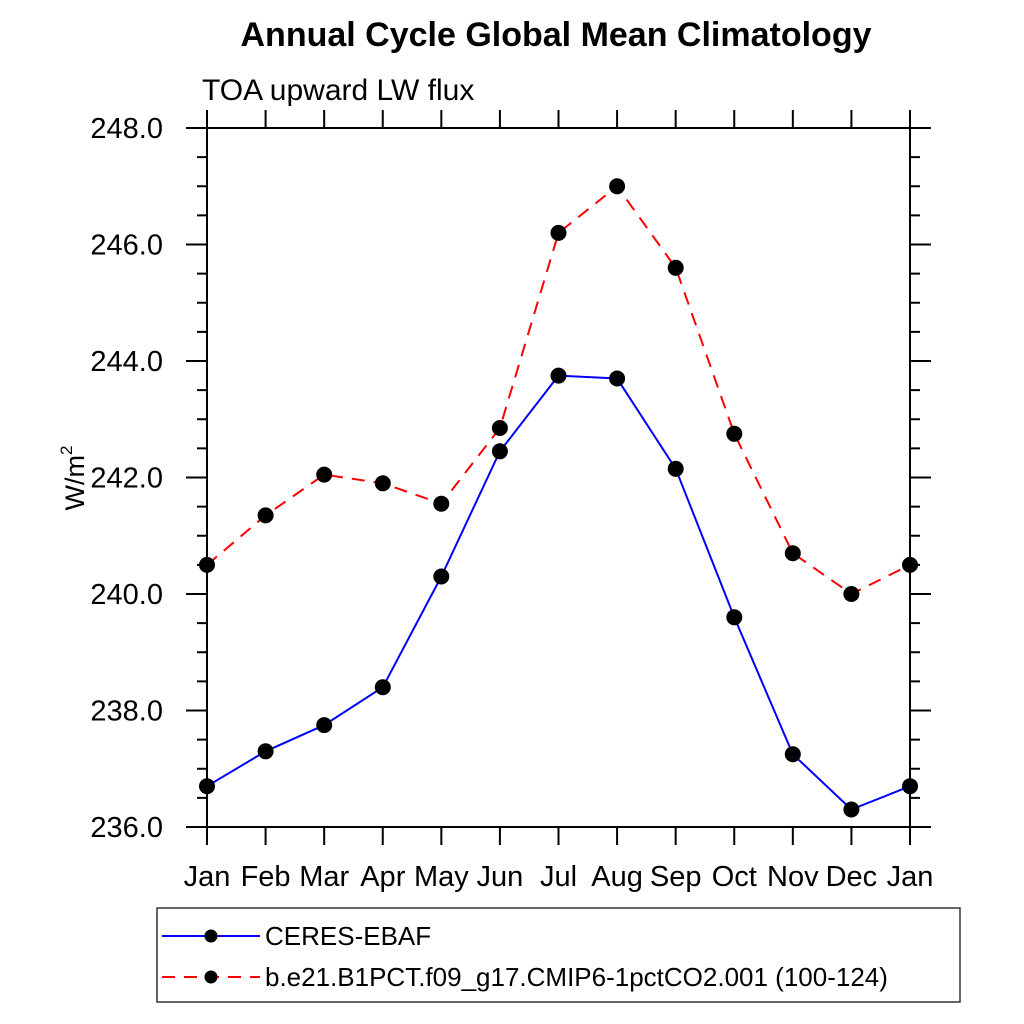  Describe the element at coordinates (126, 246) in the screenshot. I see `y-tick-label: 246.0` at that location.